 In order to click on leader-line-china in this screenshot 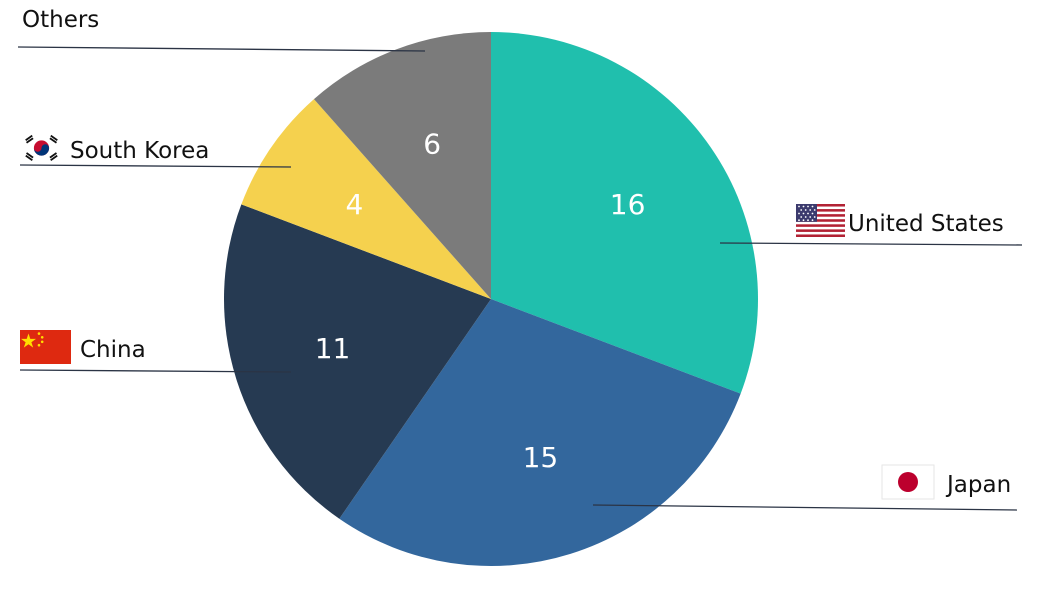, I will do `click(155, 371)`.